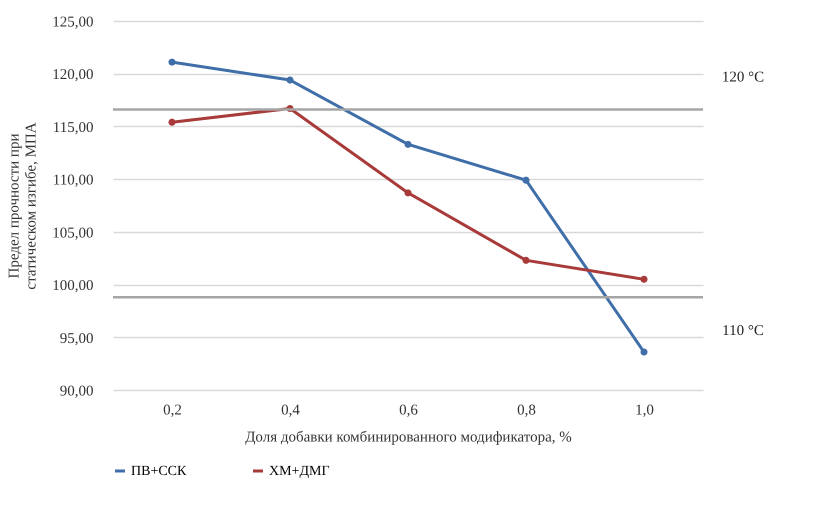  Describe the element at coordinates (644, 410) in the screenshot. I see `x-tick-label: 1,0` at that location.